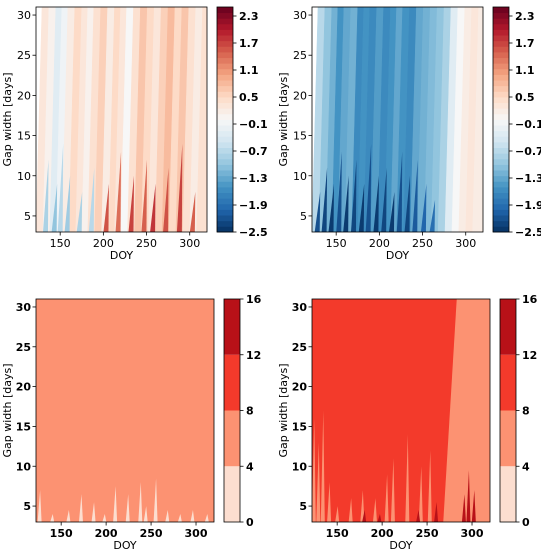 Image resolution: width=541 pixels, height=550 pixels. I want to click on colorbar-tick-label: 16, so click(530, 299).